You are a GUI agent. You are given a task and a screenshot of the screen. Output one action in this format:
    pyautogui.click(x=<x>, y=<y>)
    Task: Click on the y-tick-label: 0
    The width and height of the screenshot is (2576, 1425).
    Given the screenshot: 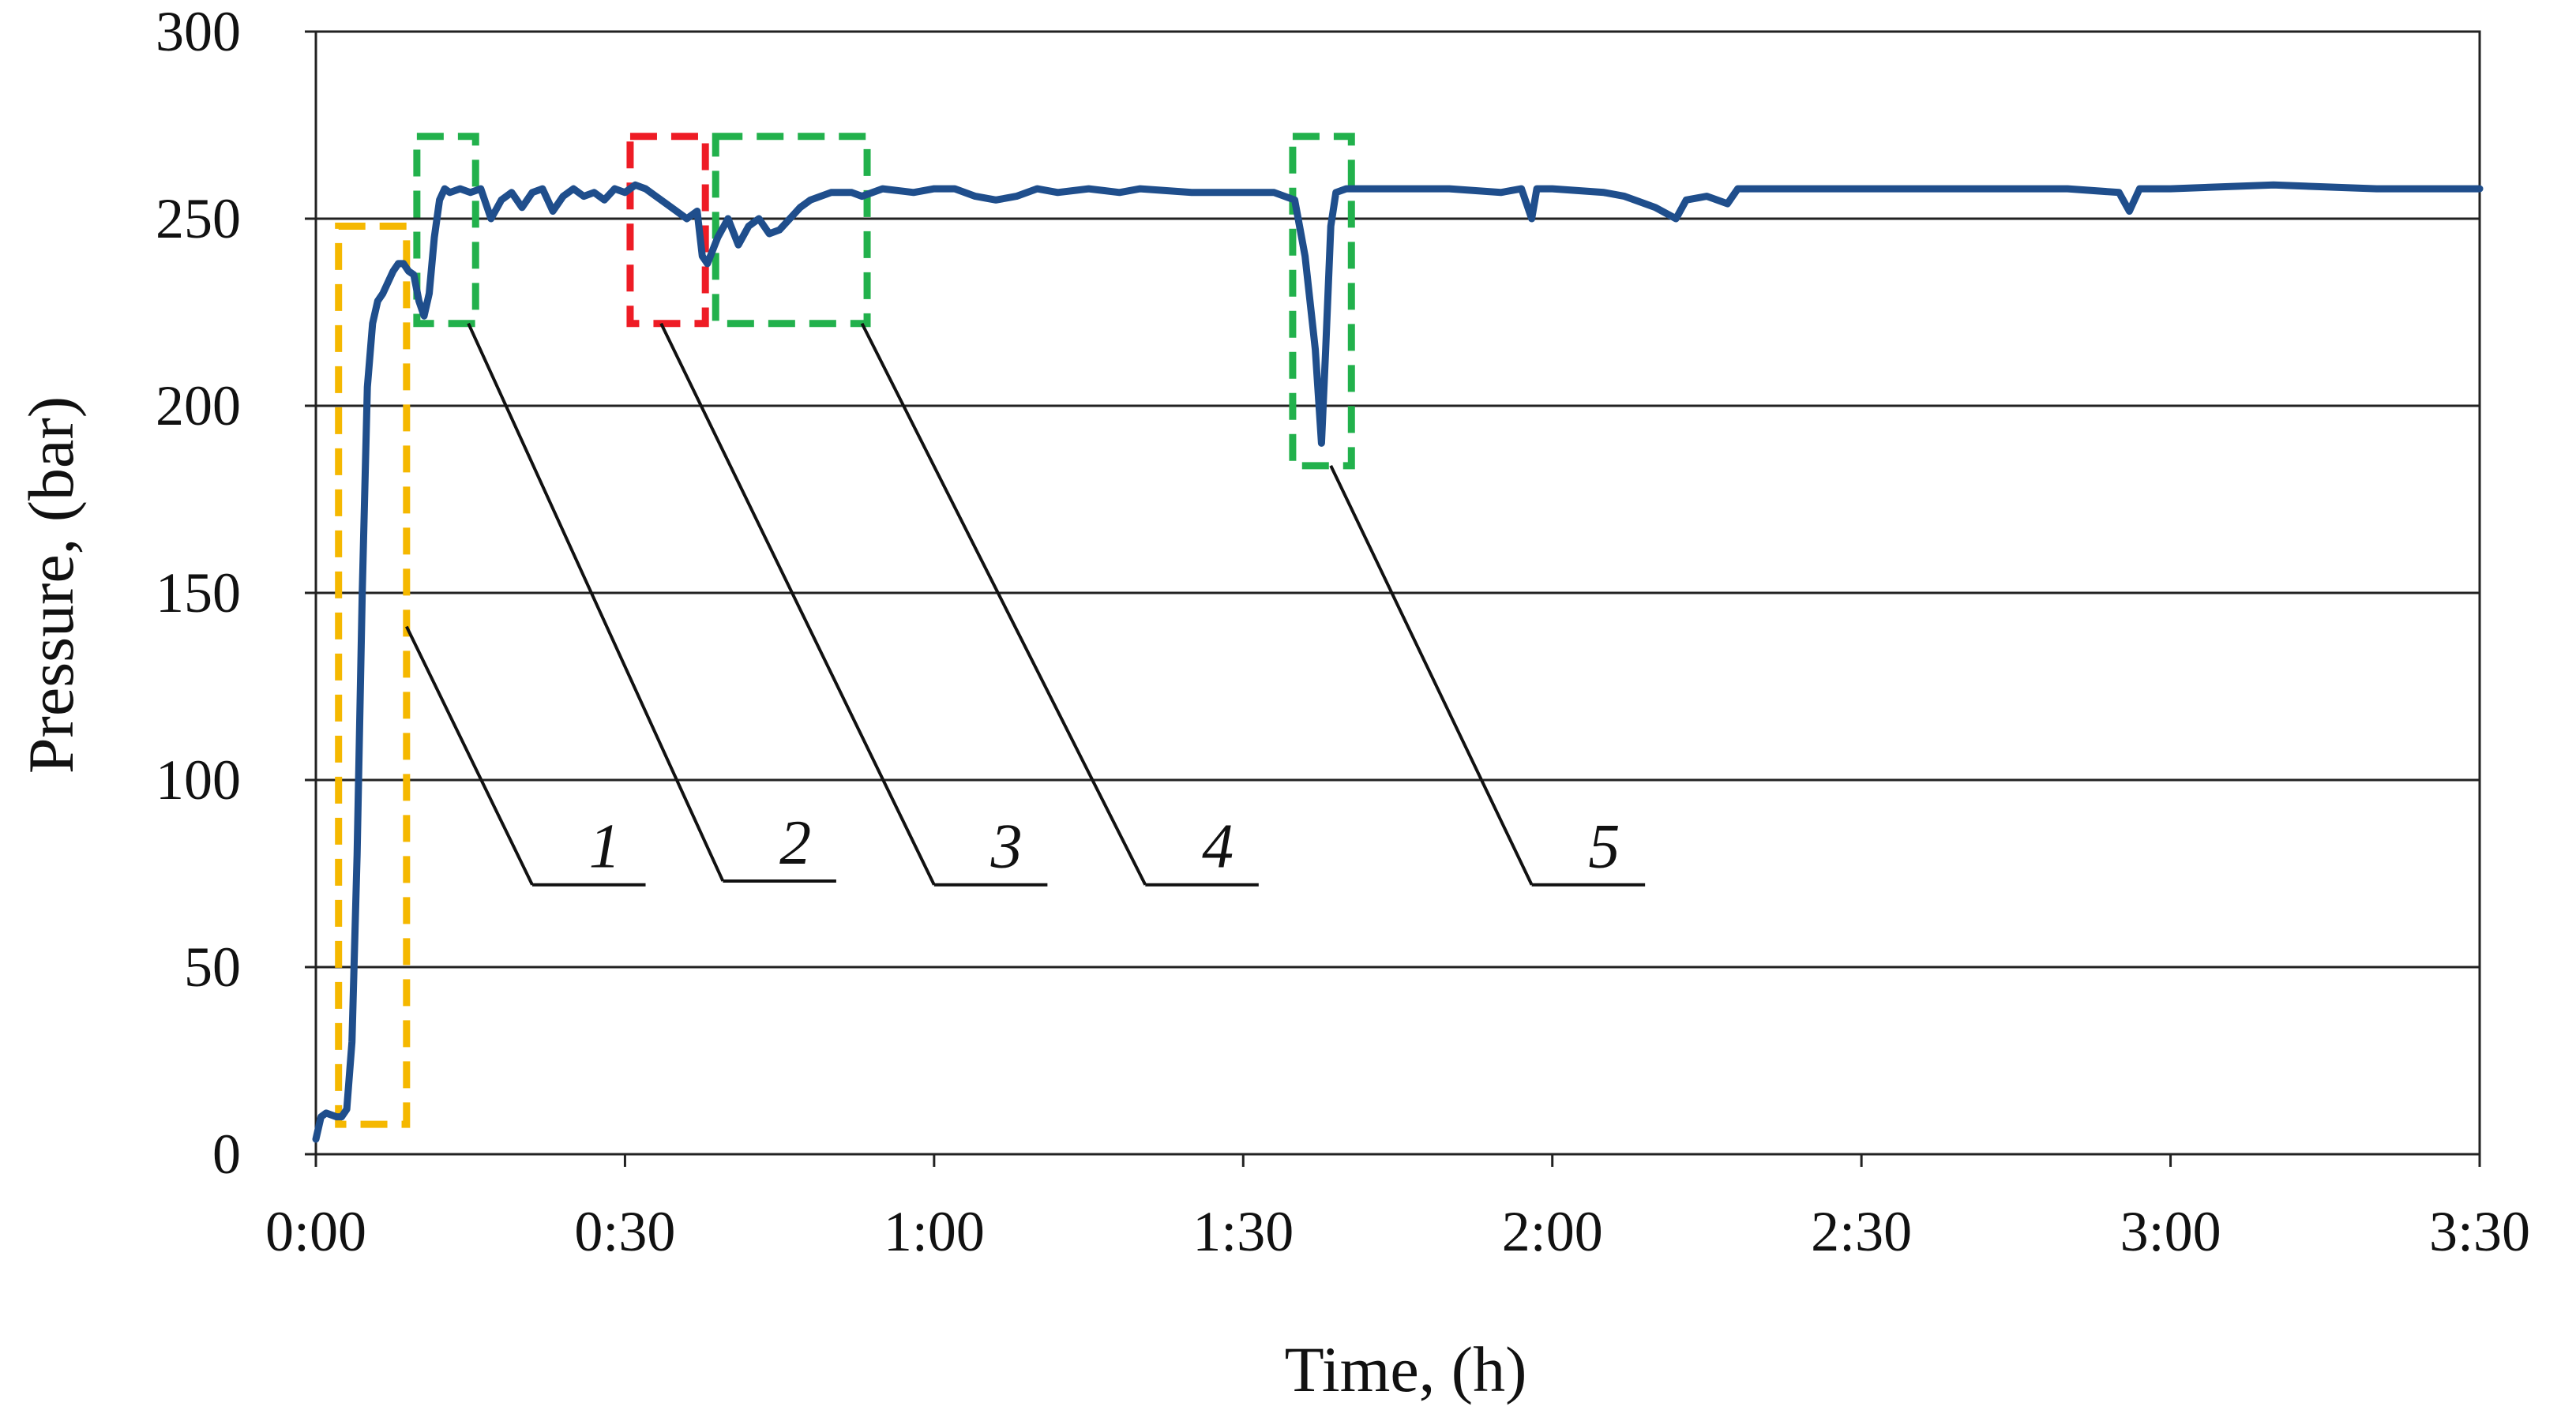 What is the action you would take?
    pyautogui.click(x=226, y=1154)
    